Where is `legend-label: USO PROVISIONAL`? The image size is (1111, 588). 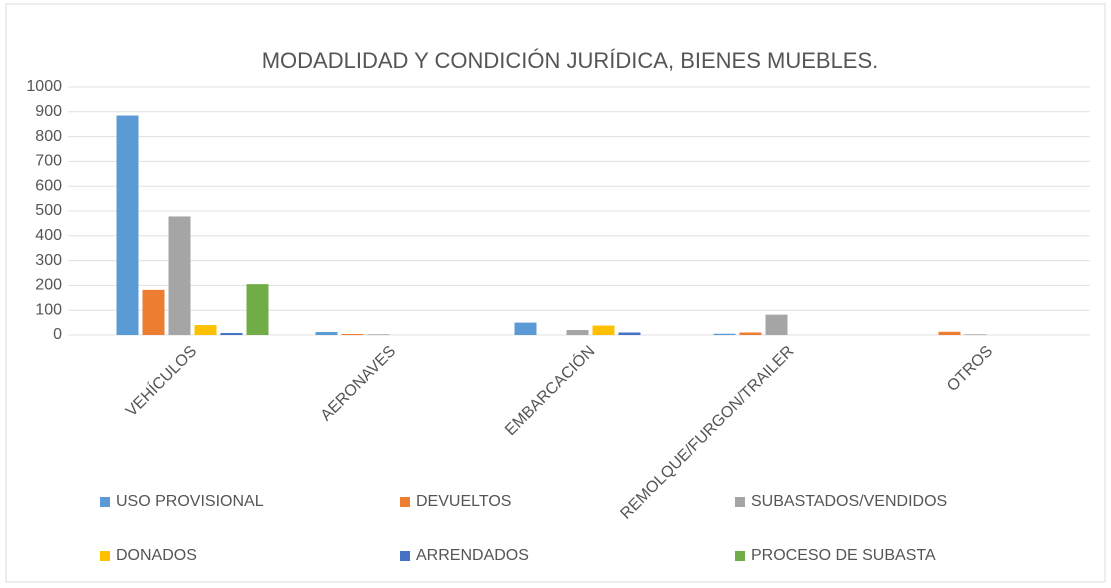 legend-label: USO PROVISIONAL is located at coordinates (190, 501).